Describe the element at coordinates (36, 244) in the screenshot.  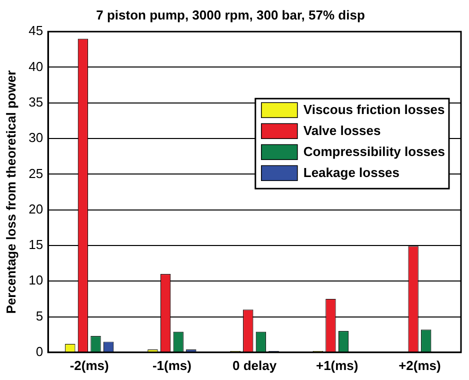
I see `y-tick-label: 15` at that location.